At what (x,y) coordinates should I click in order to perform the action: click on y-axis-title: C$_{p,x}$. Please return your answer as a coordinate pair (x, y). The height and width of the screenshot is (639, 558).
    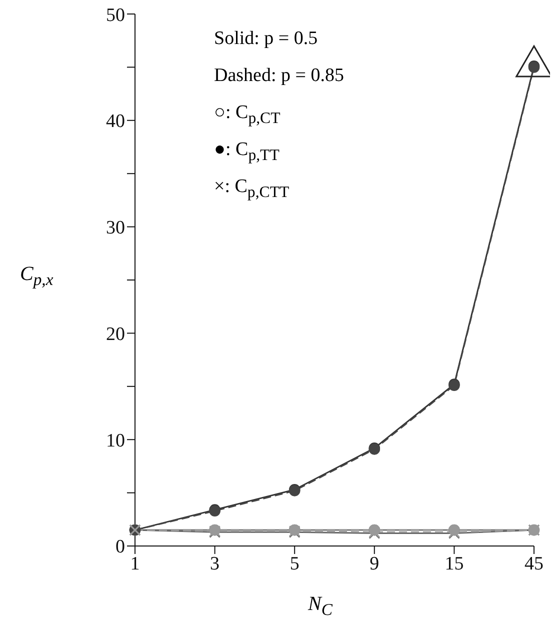
    Looking at the image, I should click on (37, 276).